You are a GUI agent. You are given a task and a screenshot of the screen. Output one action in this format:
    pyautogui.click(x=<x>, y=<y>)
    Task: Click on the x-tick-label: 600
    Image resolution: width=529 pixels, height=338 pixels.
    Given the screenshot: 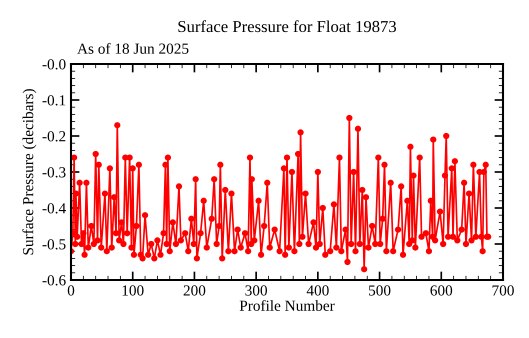 What is the action you would take?
    pyautogui.click(x=441, y=290)
    